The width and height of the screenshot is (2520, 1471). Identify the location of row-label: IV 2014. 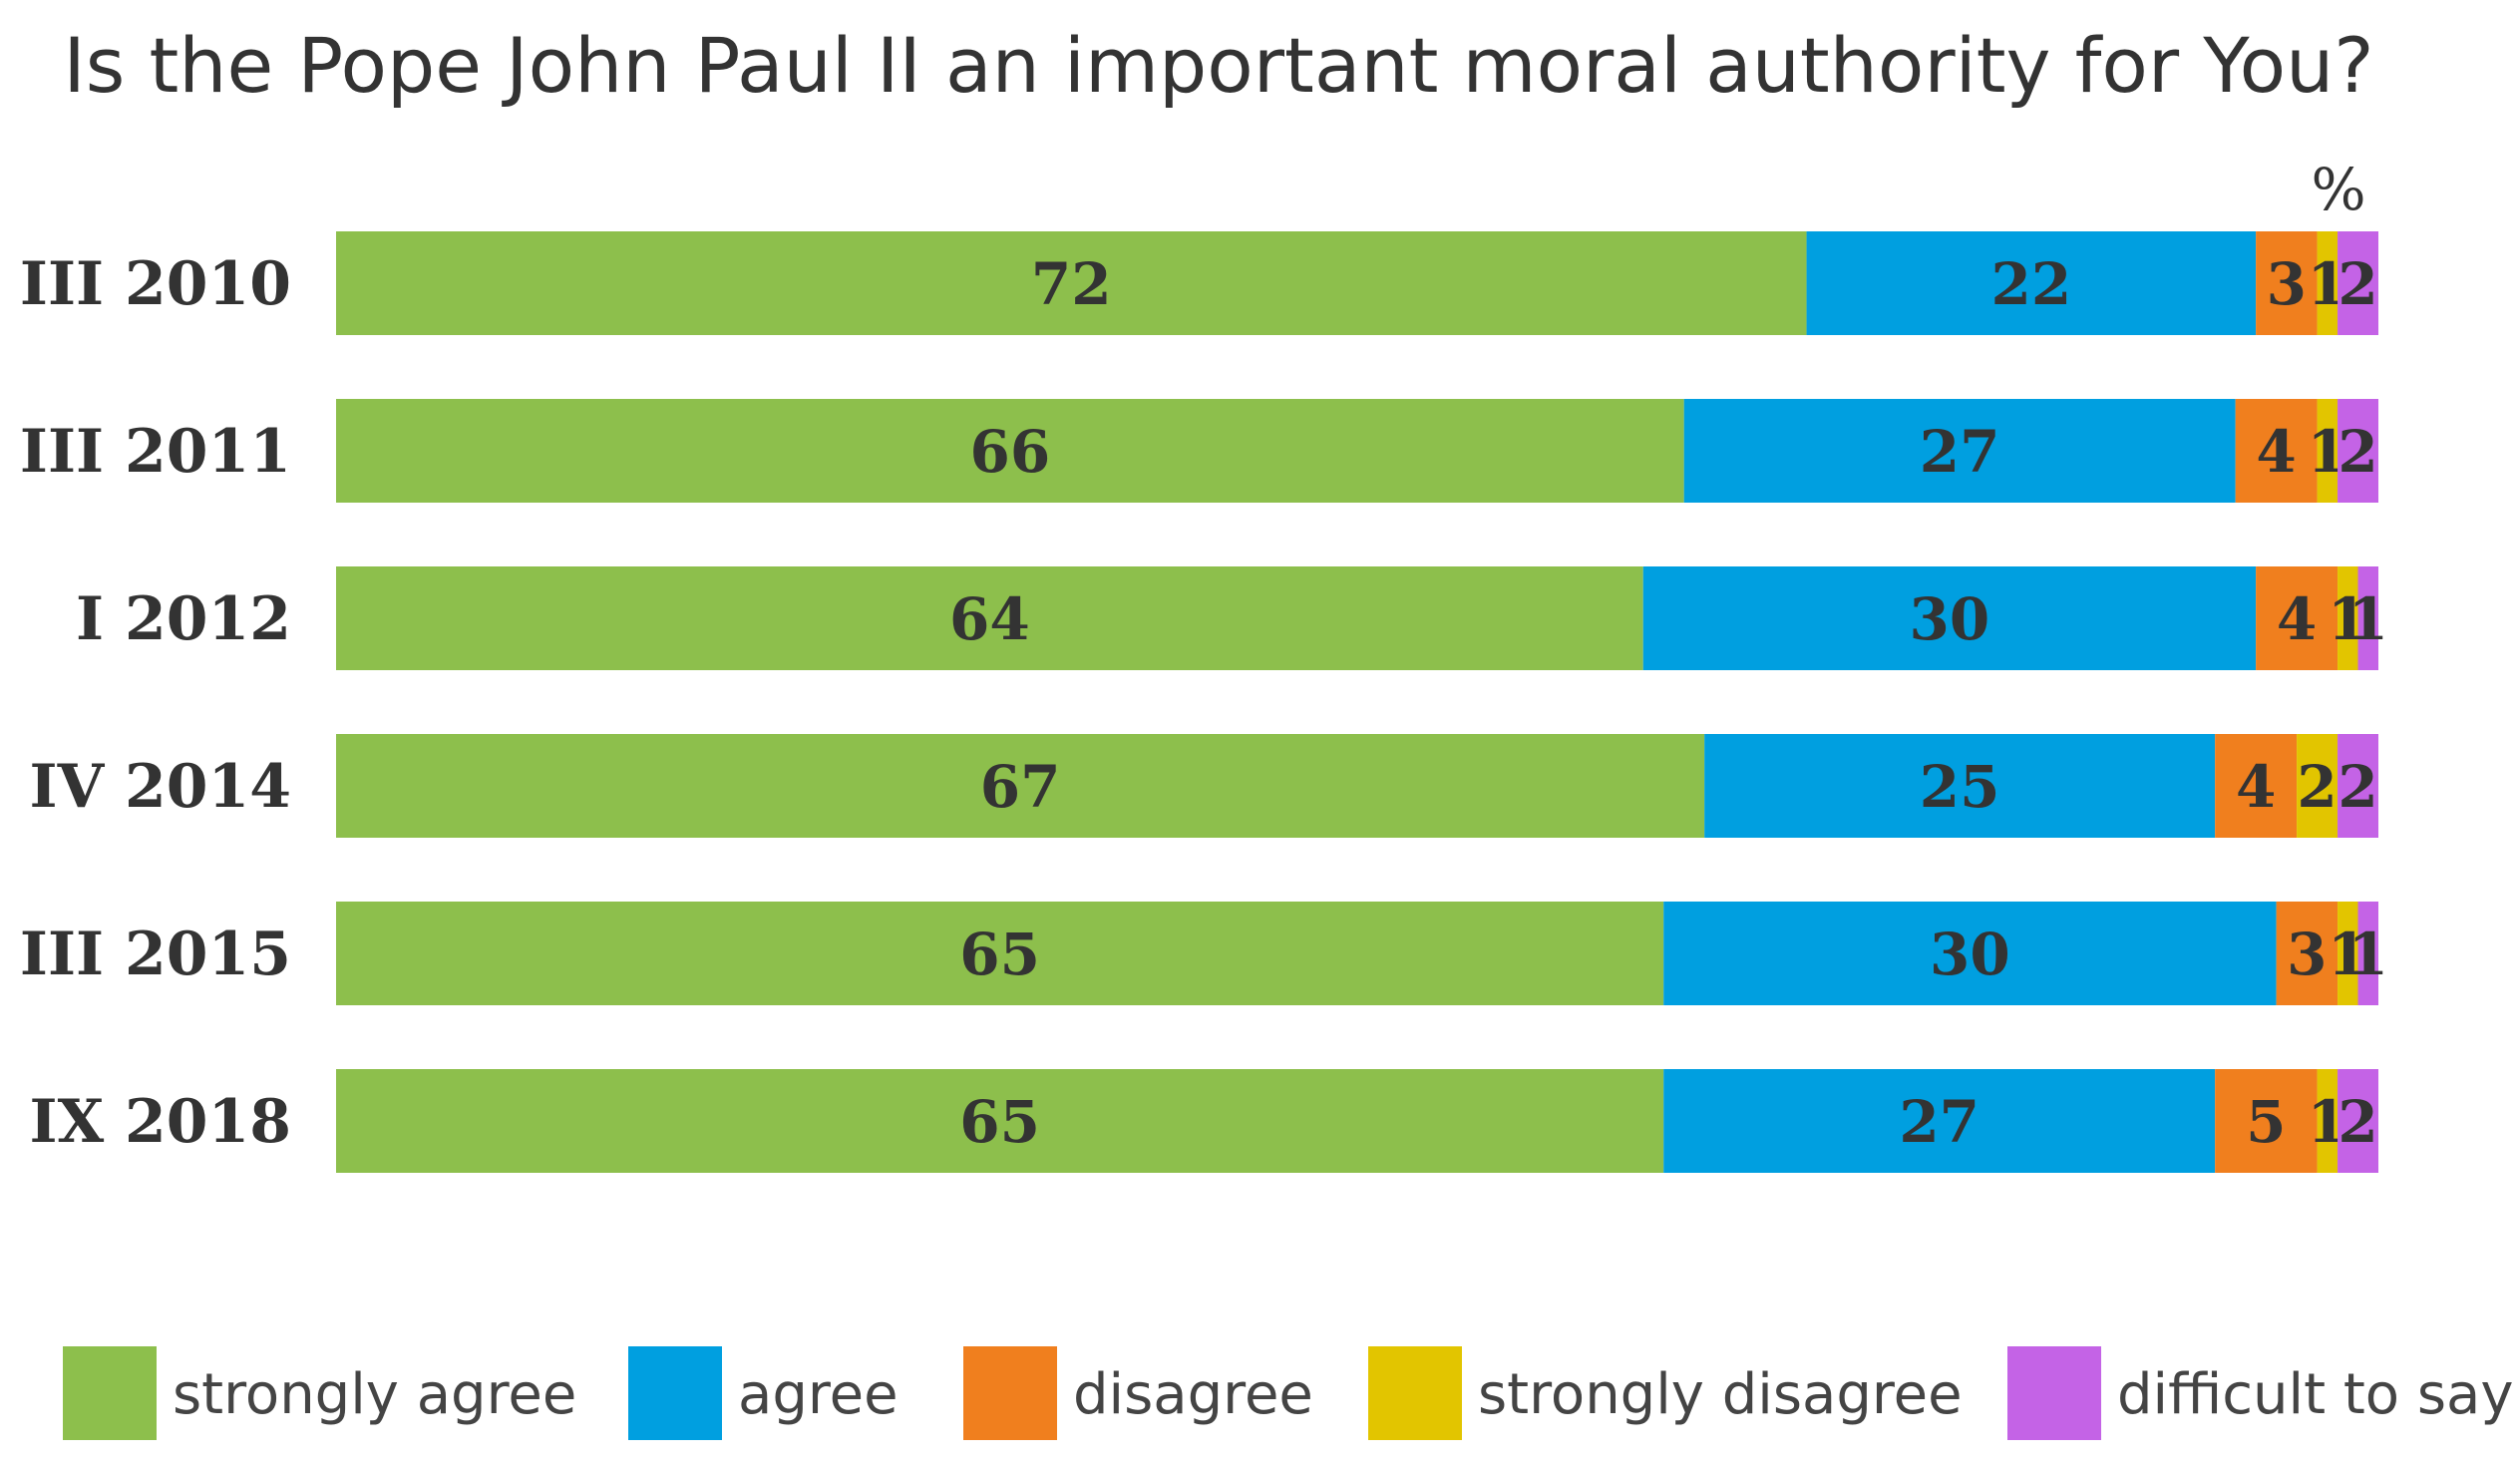
(161, 787).